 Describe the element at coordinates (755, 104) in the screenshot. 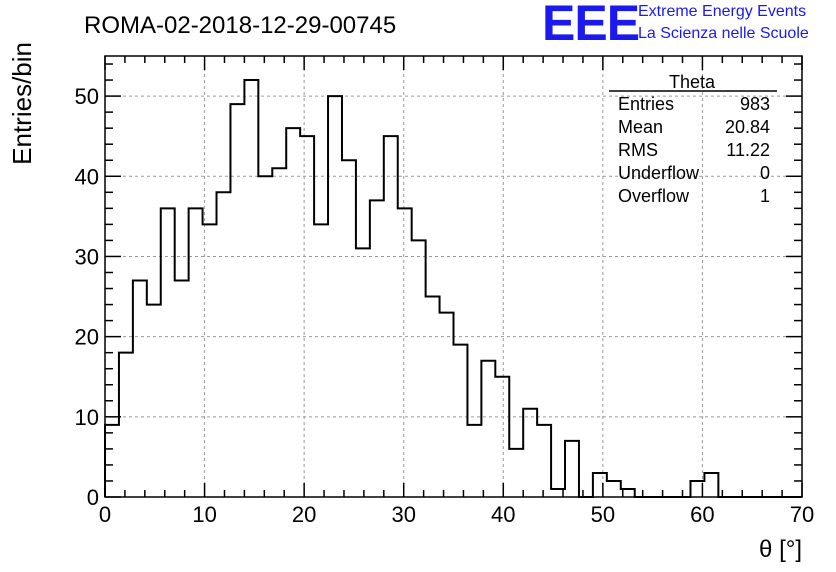

I see `stats-value: 983` at that location.